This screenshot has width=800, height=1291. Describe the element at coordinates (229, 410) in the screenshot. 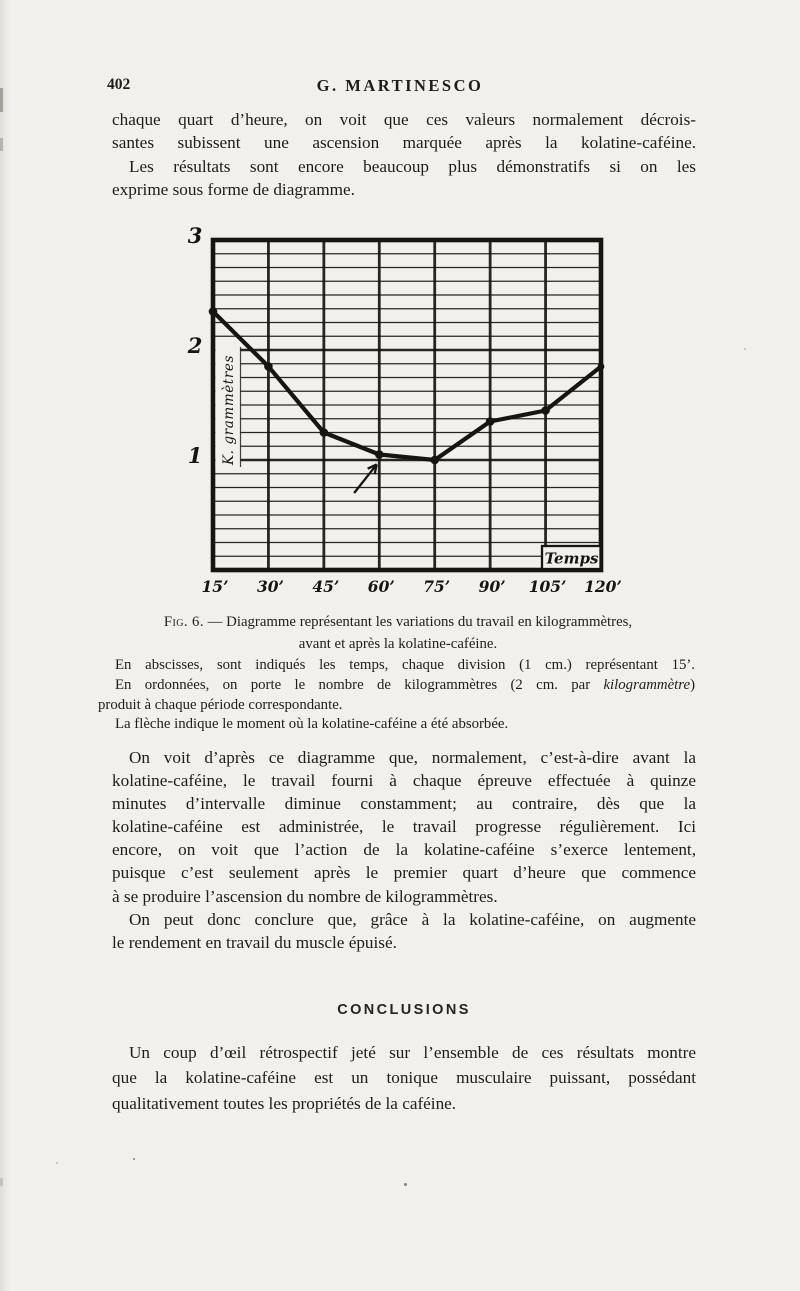

I see `y-axis-label: K. grammètres` at that location.